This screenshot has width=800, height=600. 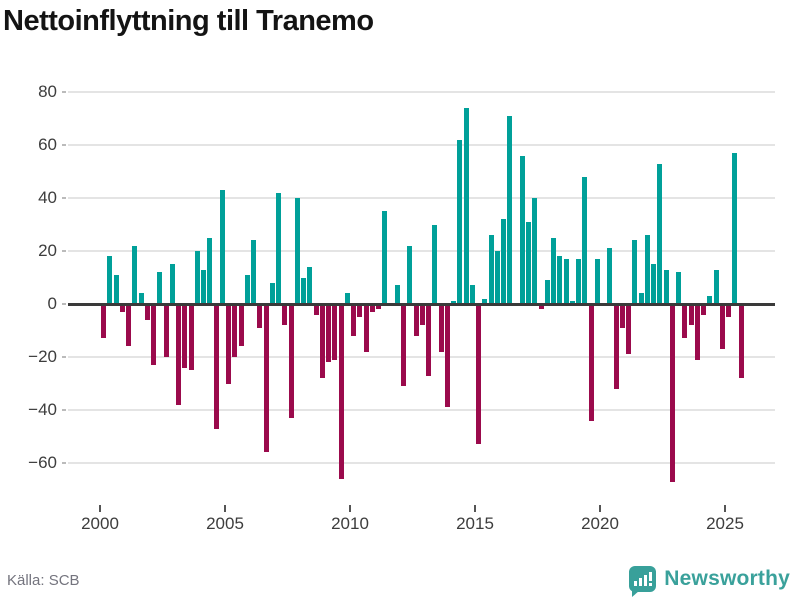 I want to click on bar-2003-q2, so click(x=185, y=336).